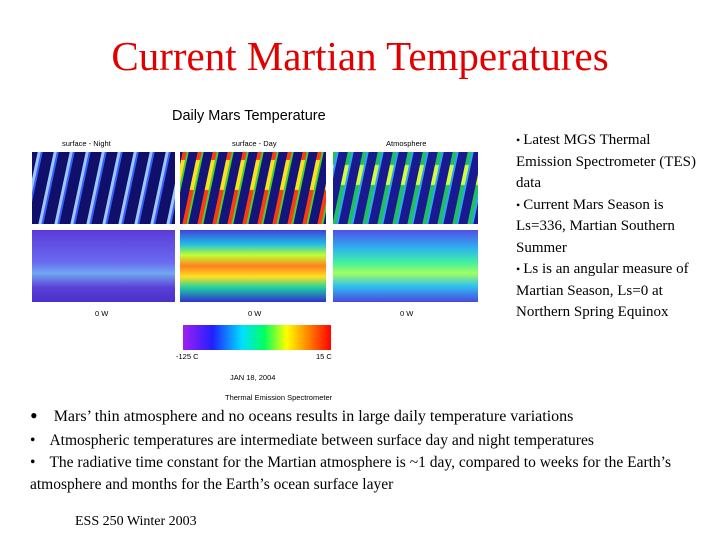 Image resolution: width=720 pixels, height=540 pixels. Describe the element at coordinates (187, 356) in the screenshot. I see `scale-min: -125 C` at that location.